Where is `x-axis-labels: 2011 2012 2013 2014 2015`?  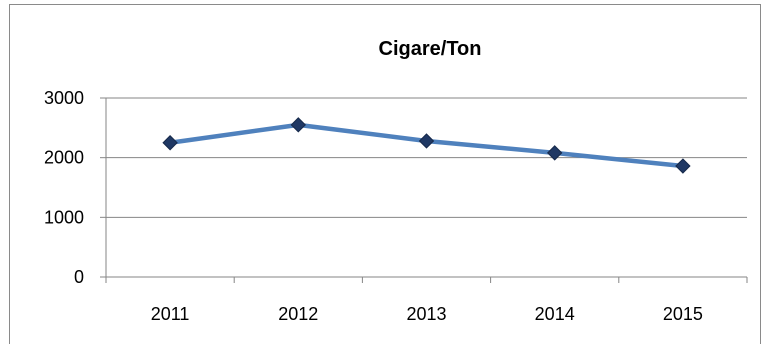 x-axis-labels: 2011 2012 2013 2014 2015 is located at coordinates (427, 314).